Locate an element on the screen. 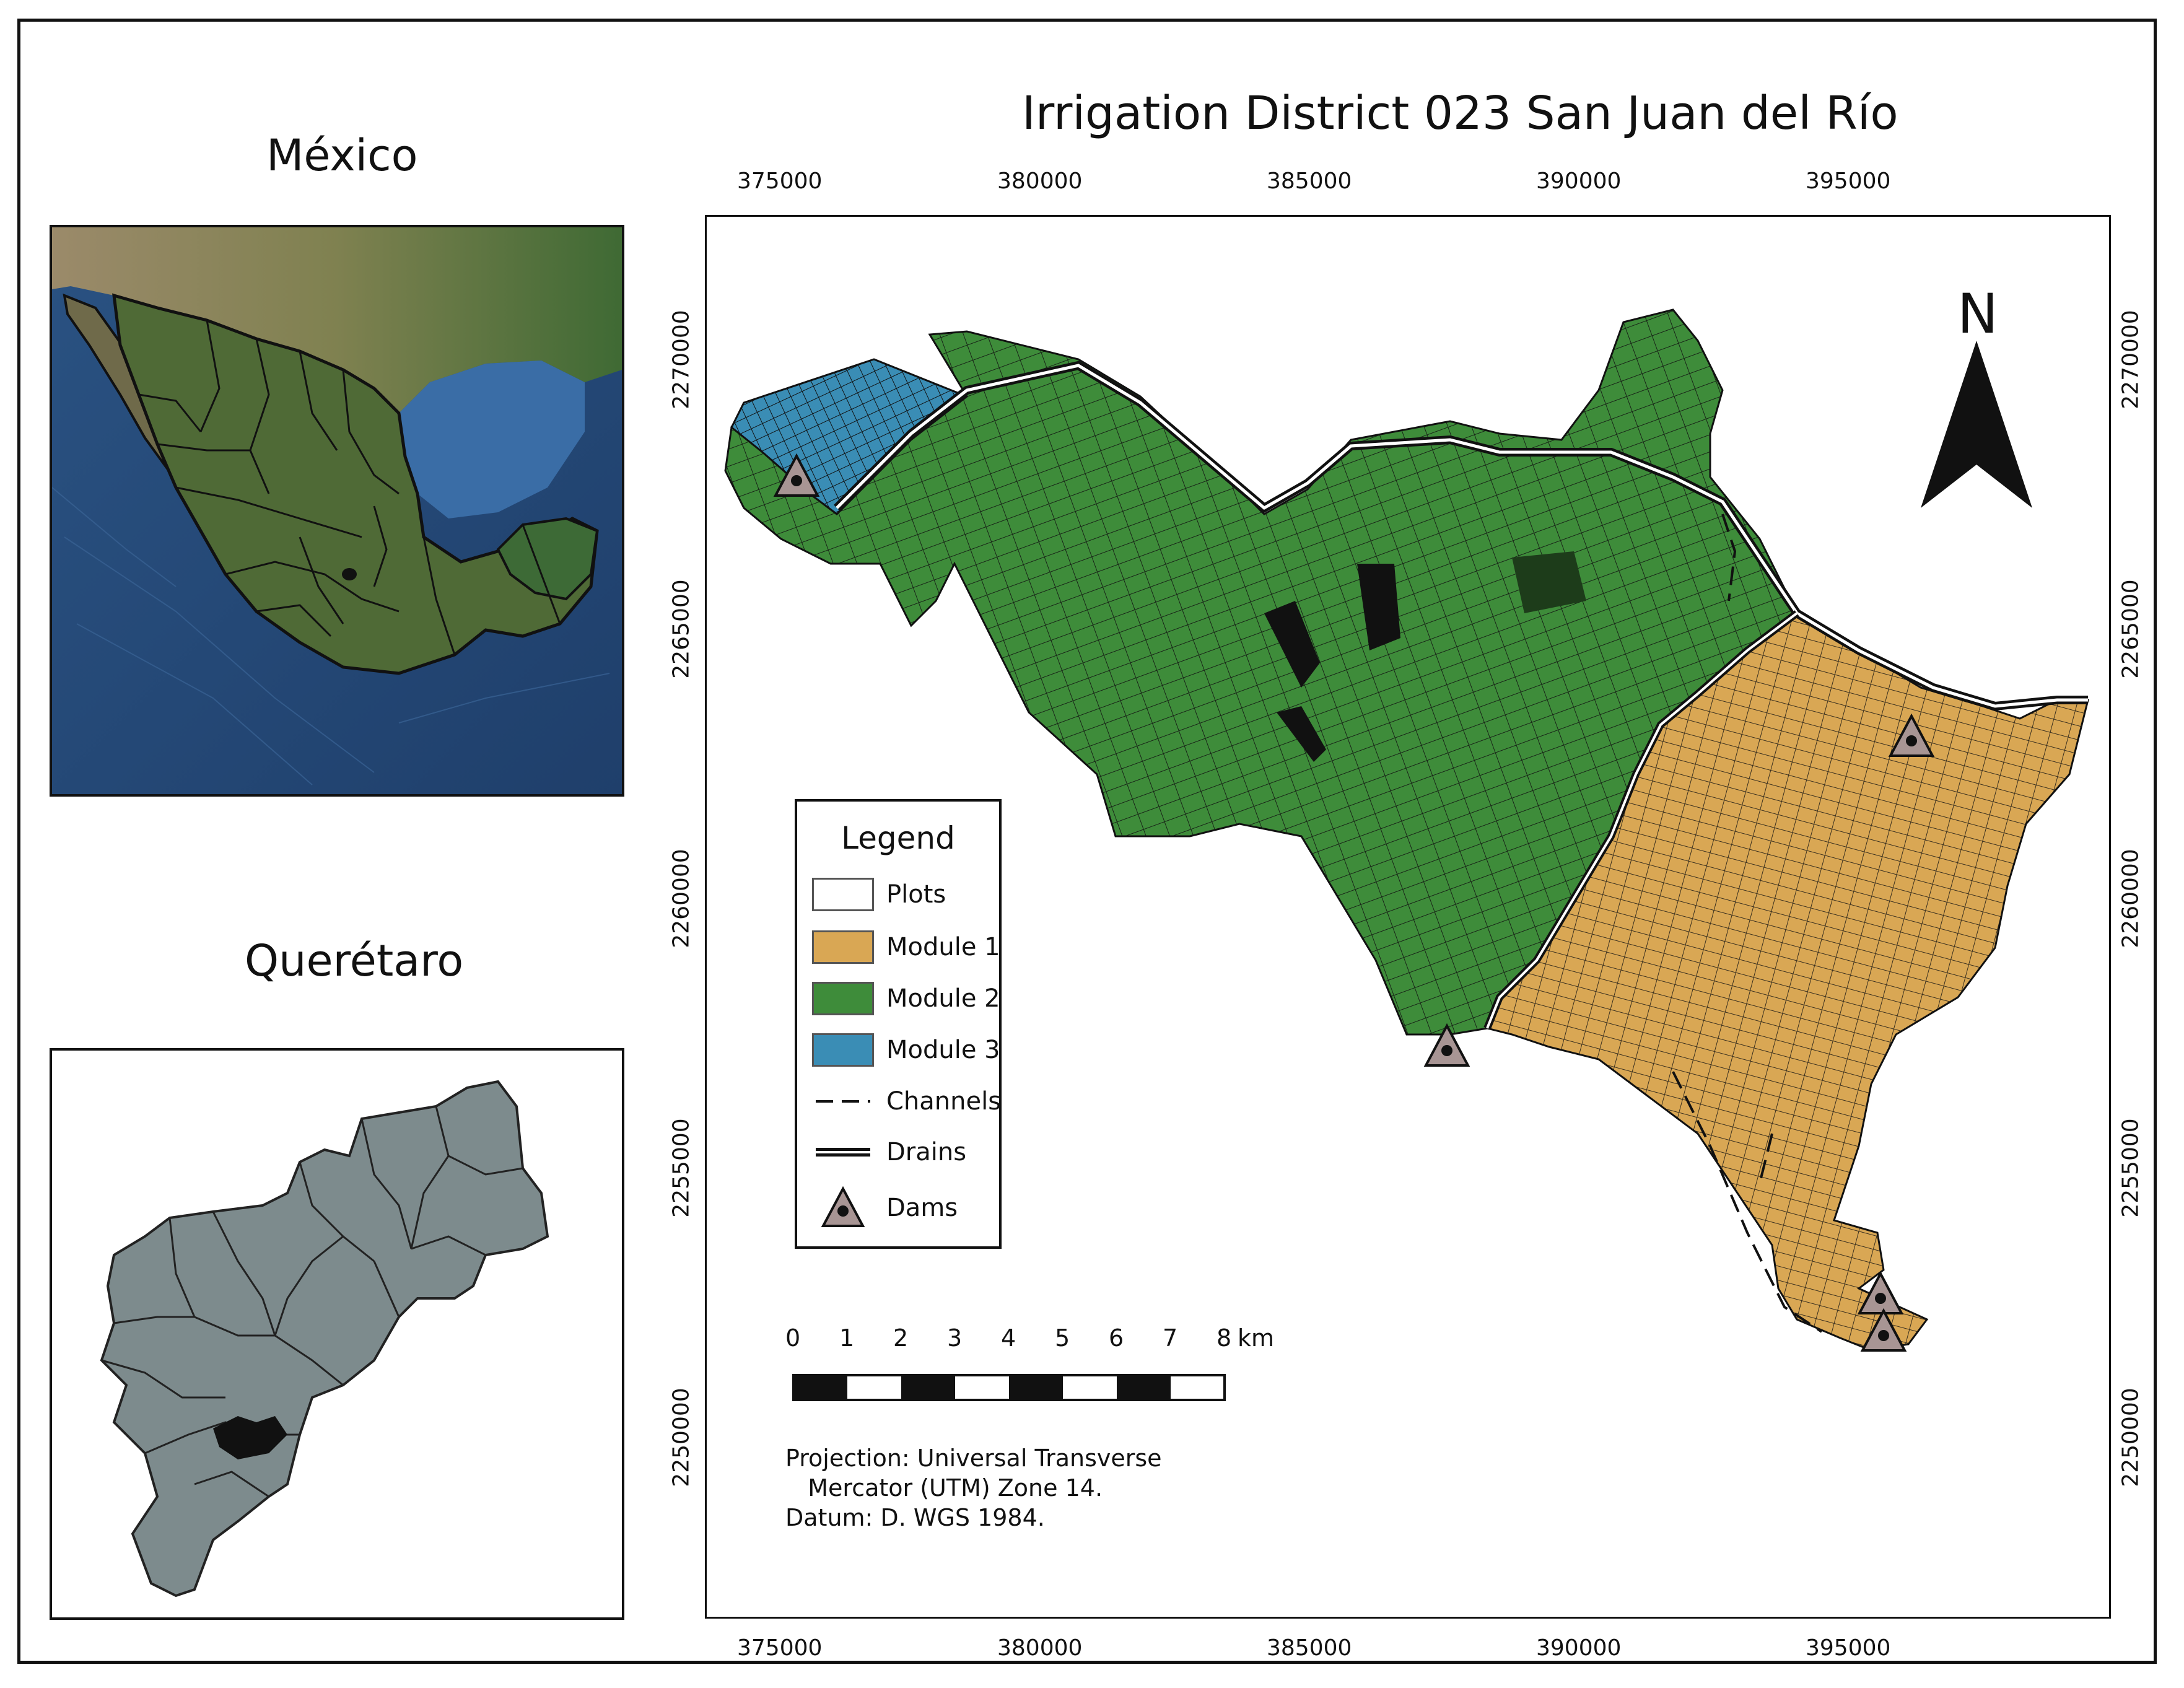 The height and width of the screenshot is (1688, 2184). scale-label: 6 is located at coordinates (1117, 1338).